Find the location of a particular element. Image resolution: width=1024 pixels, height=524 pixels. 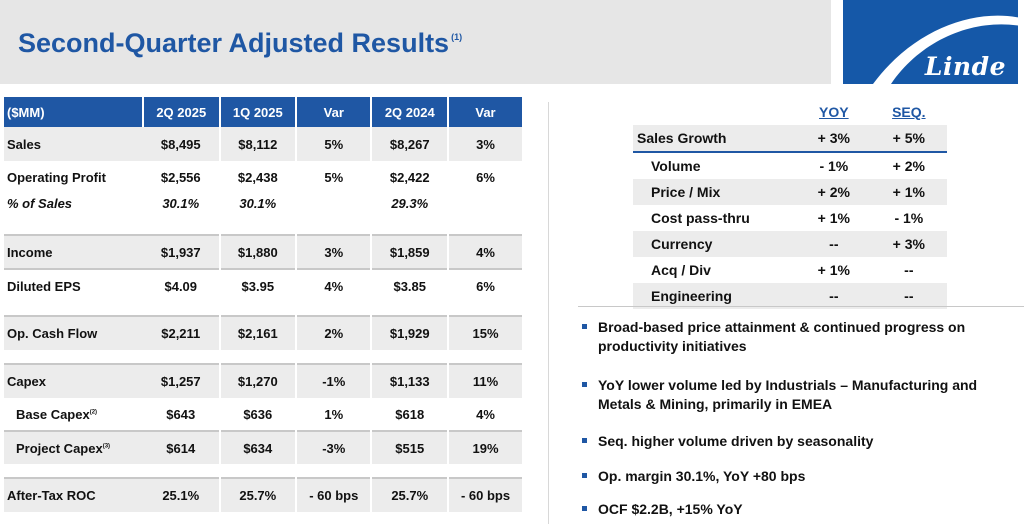

cell: $636 is located at coordinates (258, 414).